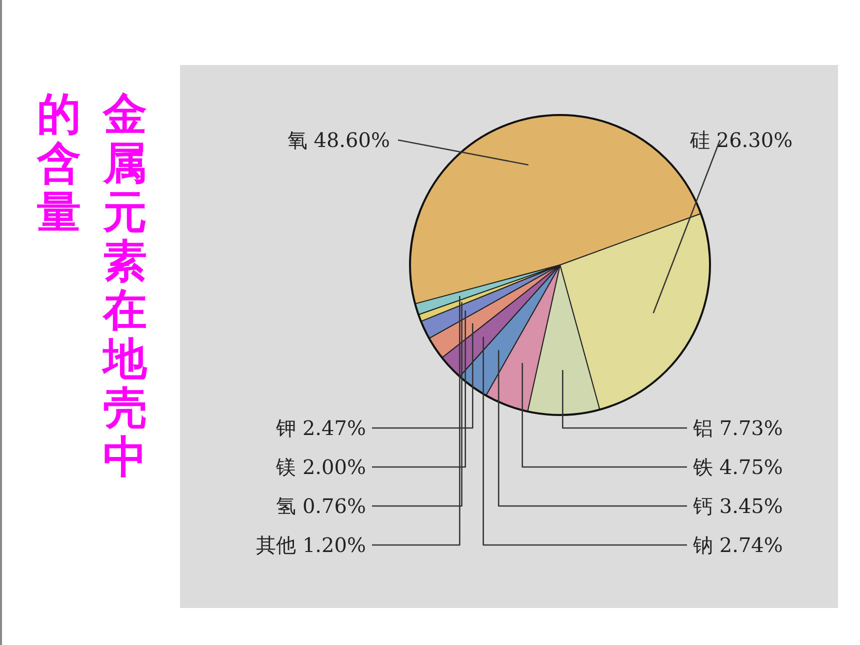 Image resolution: width=860 pixels, height=645 pixels. I want to click on data-label: 7.73%, so click(751, 428).